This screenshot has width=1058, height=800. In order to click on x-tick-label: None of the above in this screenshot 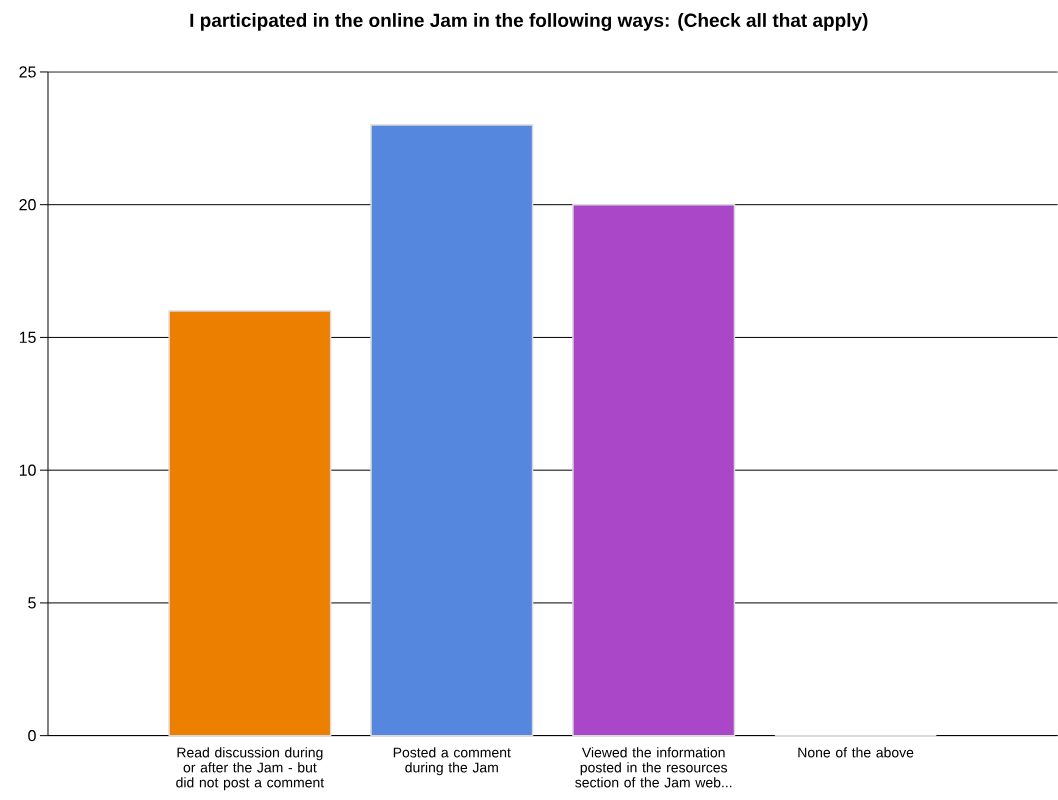, I will do `click(856, 752)`.